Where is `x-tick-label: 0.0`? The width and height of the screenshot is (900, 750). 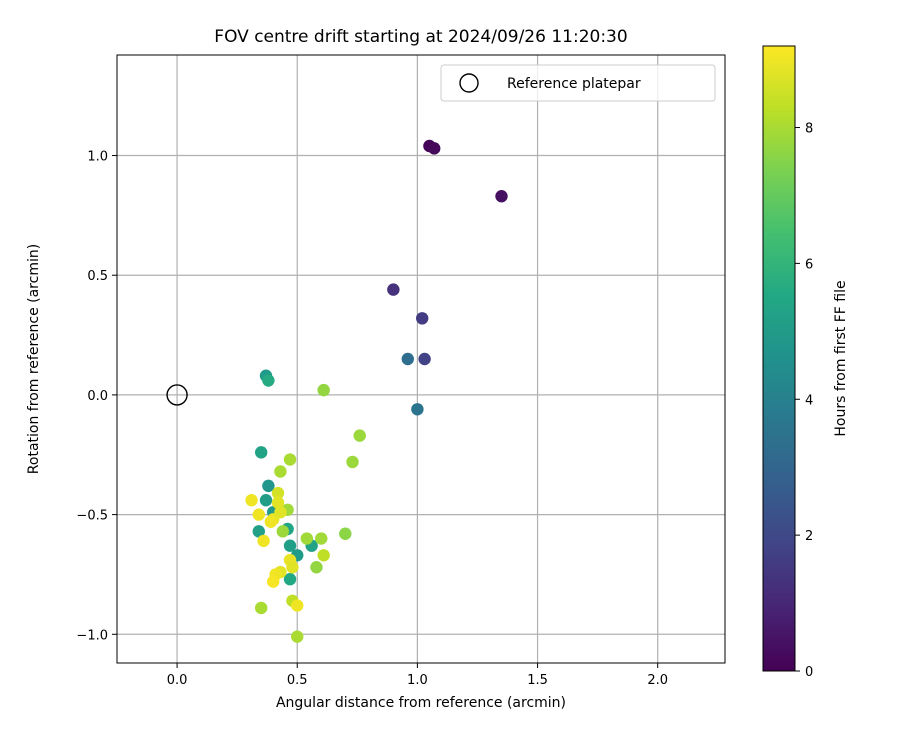 x-tick-label: 0.0 is located at coordinates (177, 680).